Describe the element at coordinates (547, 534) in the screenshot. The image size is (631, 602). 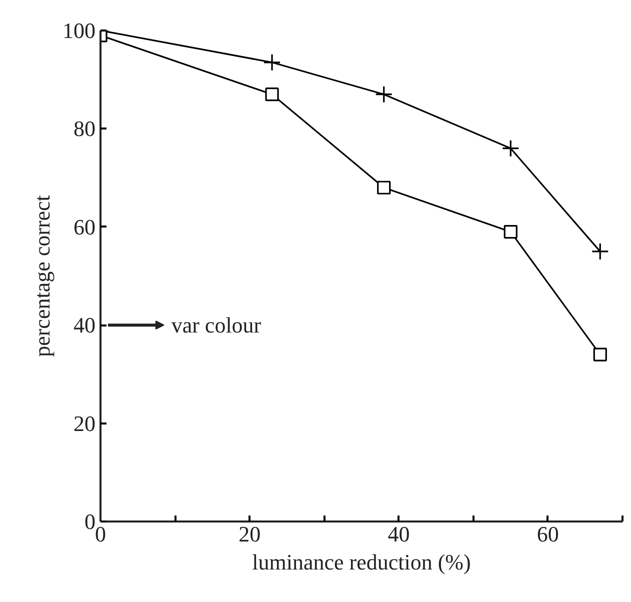
I see `x-tick-label: 60` at that location.